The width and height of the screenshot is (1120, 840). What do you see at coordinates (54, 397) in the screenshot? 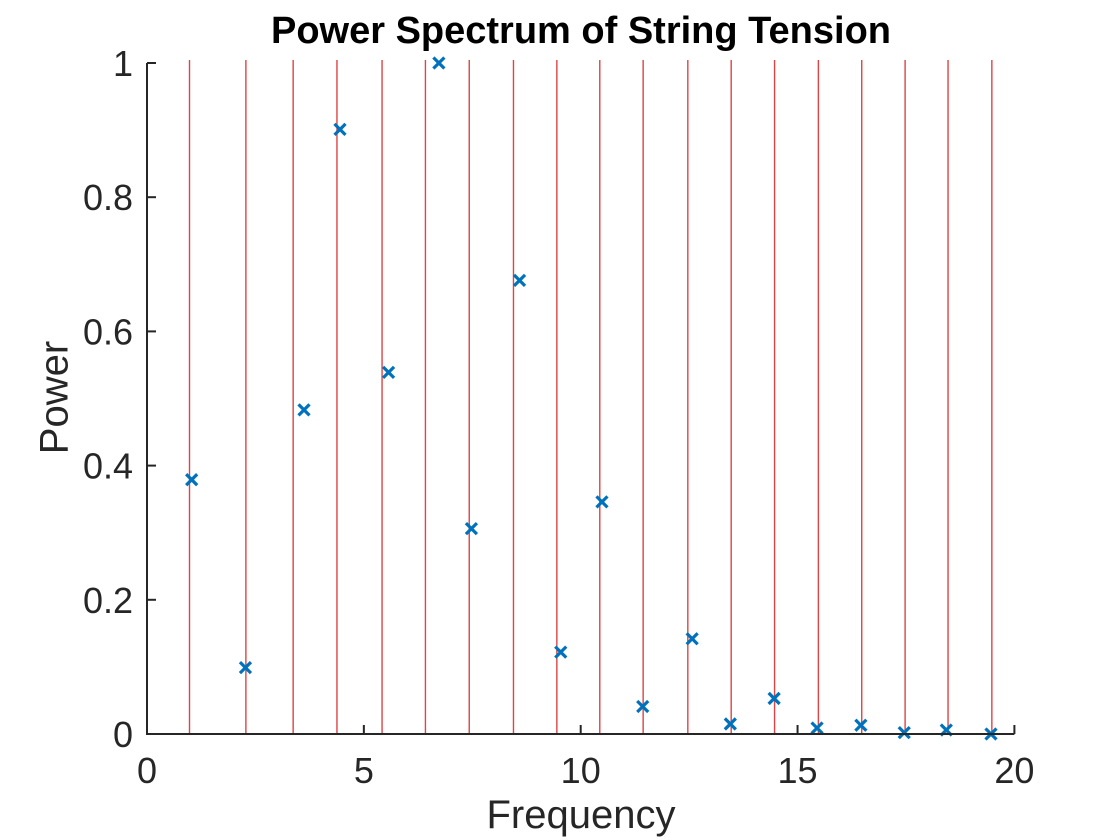
I see `y-axis-label: Power` at bounding box center [54, 397].